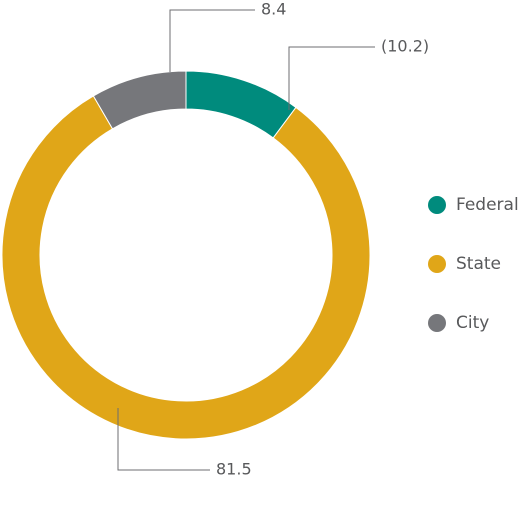 The height and width of the screenshot is (511, 526). I want to click on legend-label: State, so click(478, 264).